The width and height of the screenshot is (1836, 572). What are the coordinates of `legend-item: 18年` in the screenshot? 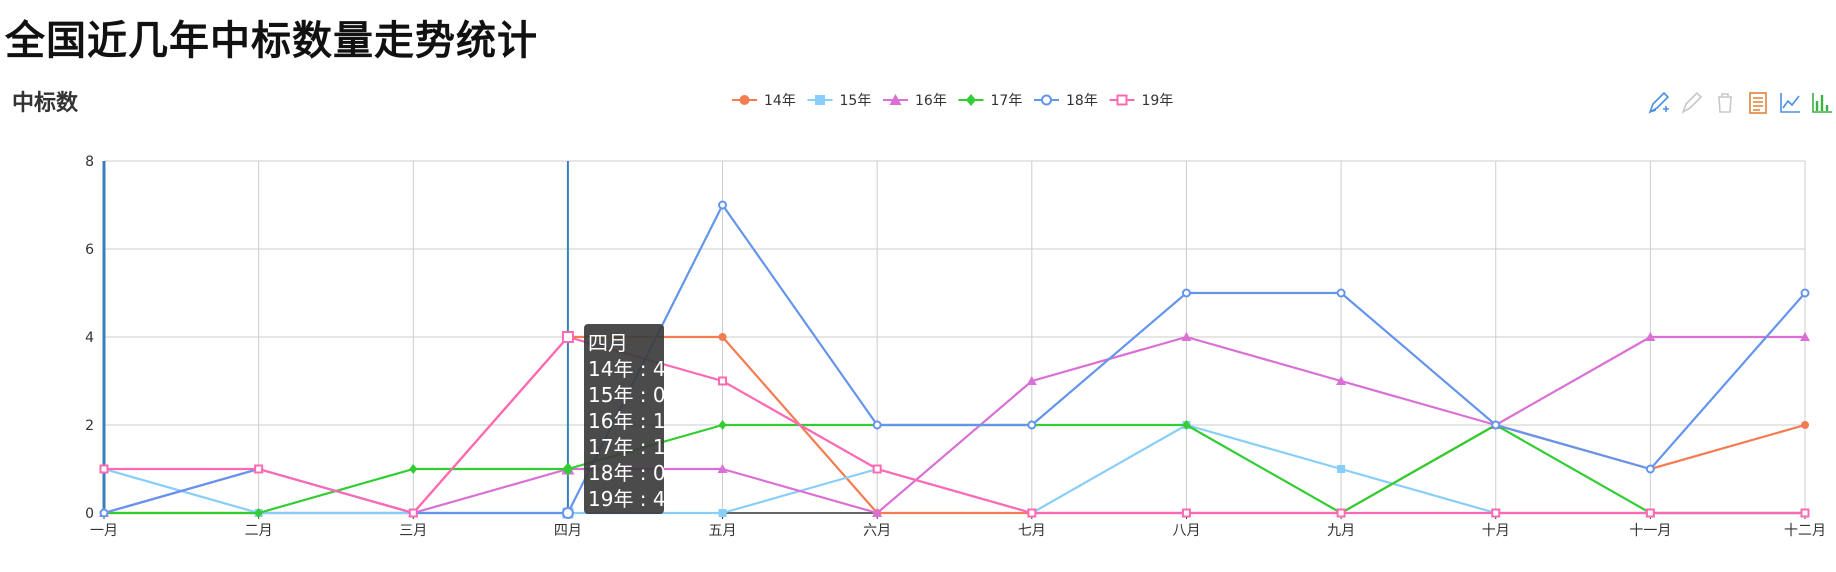 It's located at (1066, 101).